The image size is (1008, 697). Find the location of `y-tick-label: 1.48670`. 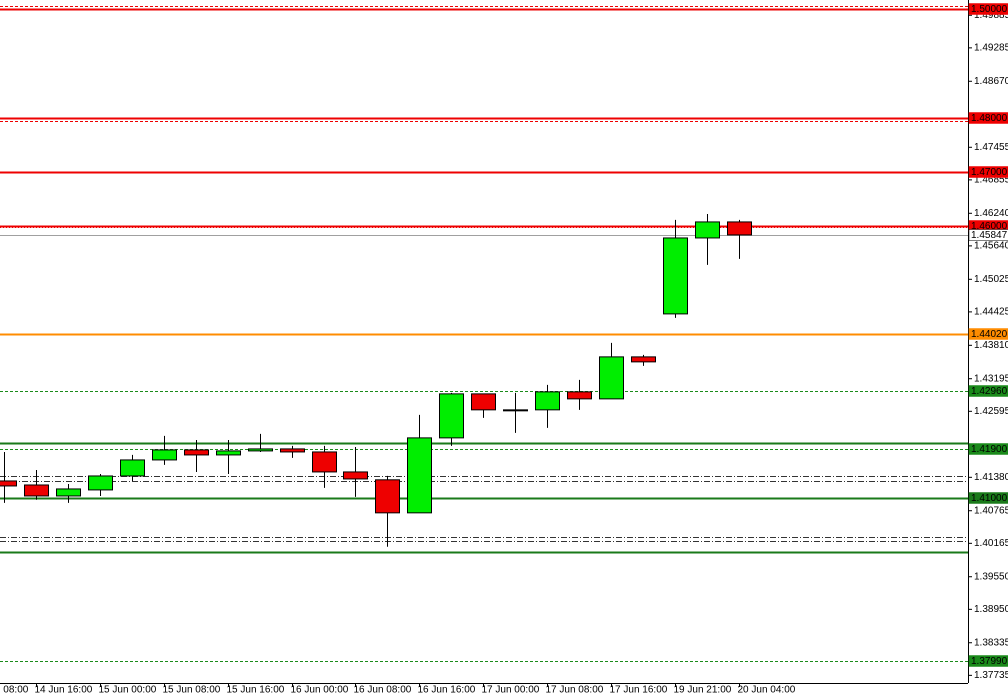

y-tick-label: 1.48670 is located at coordinates (991, 81).